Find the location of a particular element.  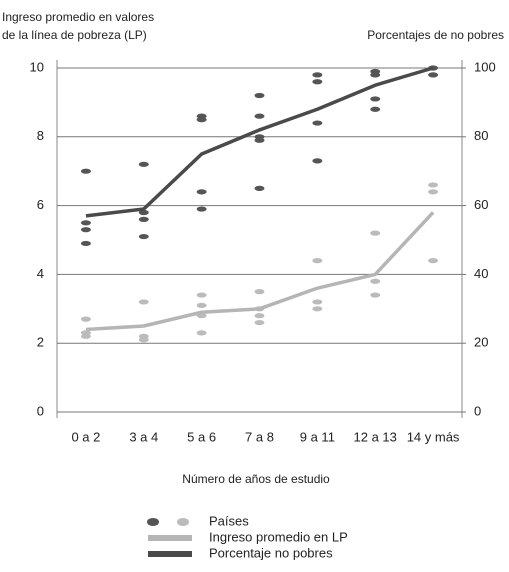

legend-label: Ingreso promedio en LP is located at coordinates (278, 536).